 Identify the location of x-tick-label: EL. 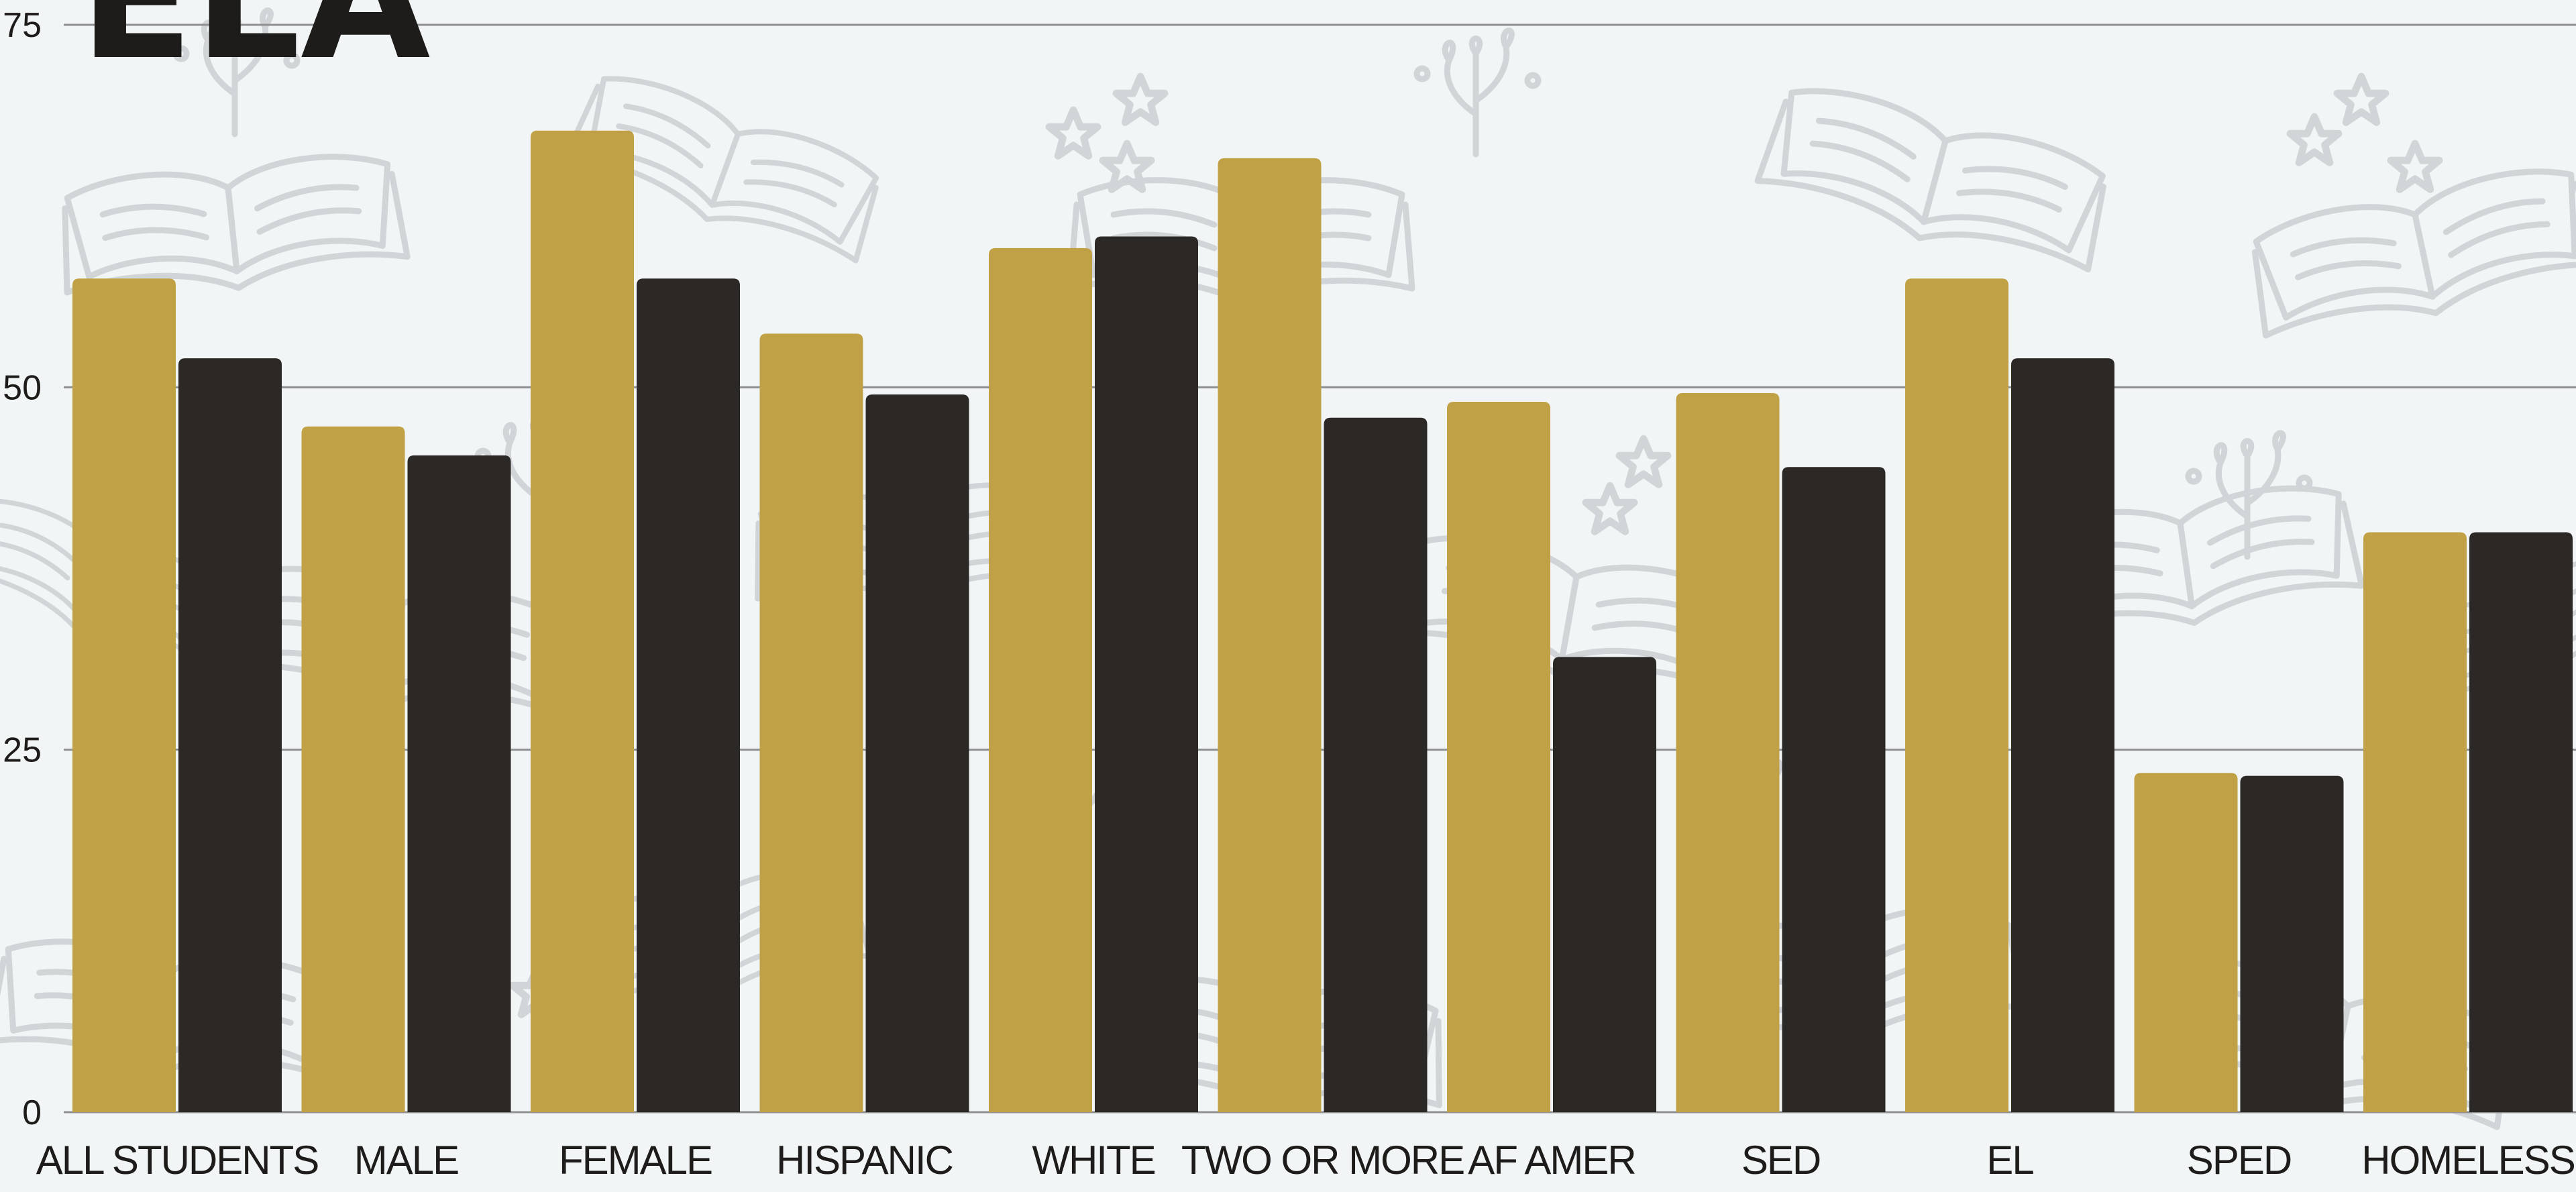
(2009, 1160).